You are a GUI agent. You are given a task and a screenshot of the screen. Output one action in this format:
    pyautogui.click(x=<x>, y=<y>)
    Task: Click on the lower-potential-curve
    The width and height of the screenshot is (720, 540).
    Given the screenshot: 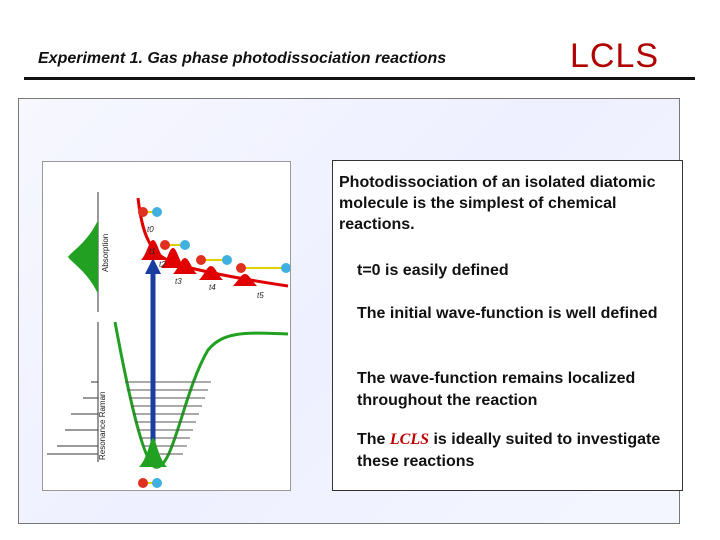 What is the action you would take?
    pyautogui.click(x=201, y=395)
    